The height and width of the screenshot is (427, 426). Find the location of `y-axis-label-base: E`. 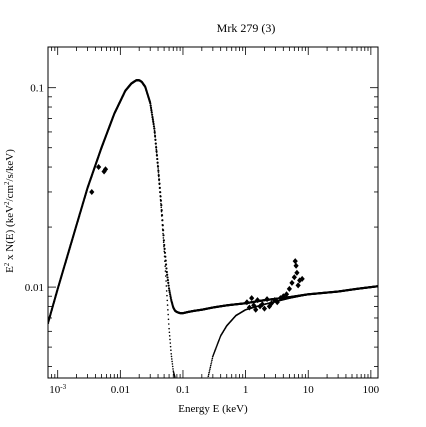

y-axis-label-base: E is located at coordinates (10, 269).